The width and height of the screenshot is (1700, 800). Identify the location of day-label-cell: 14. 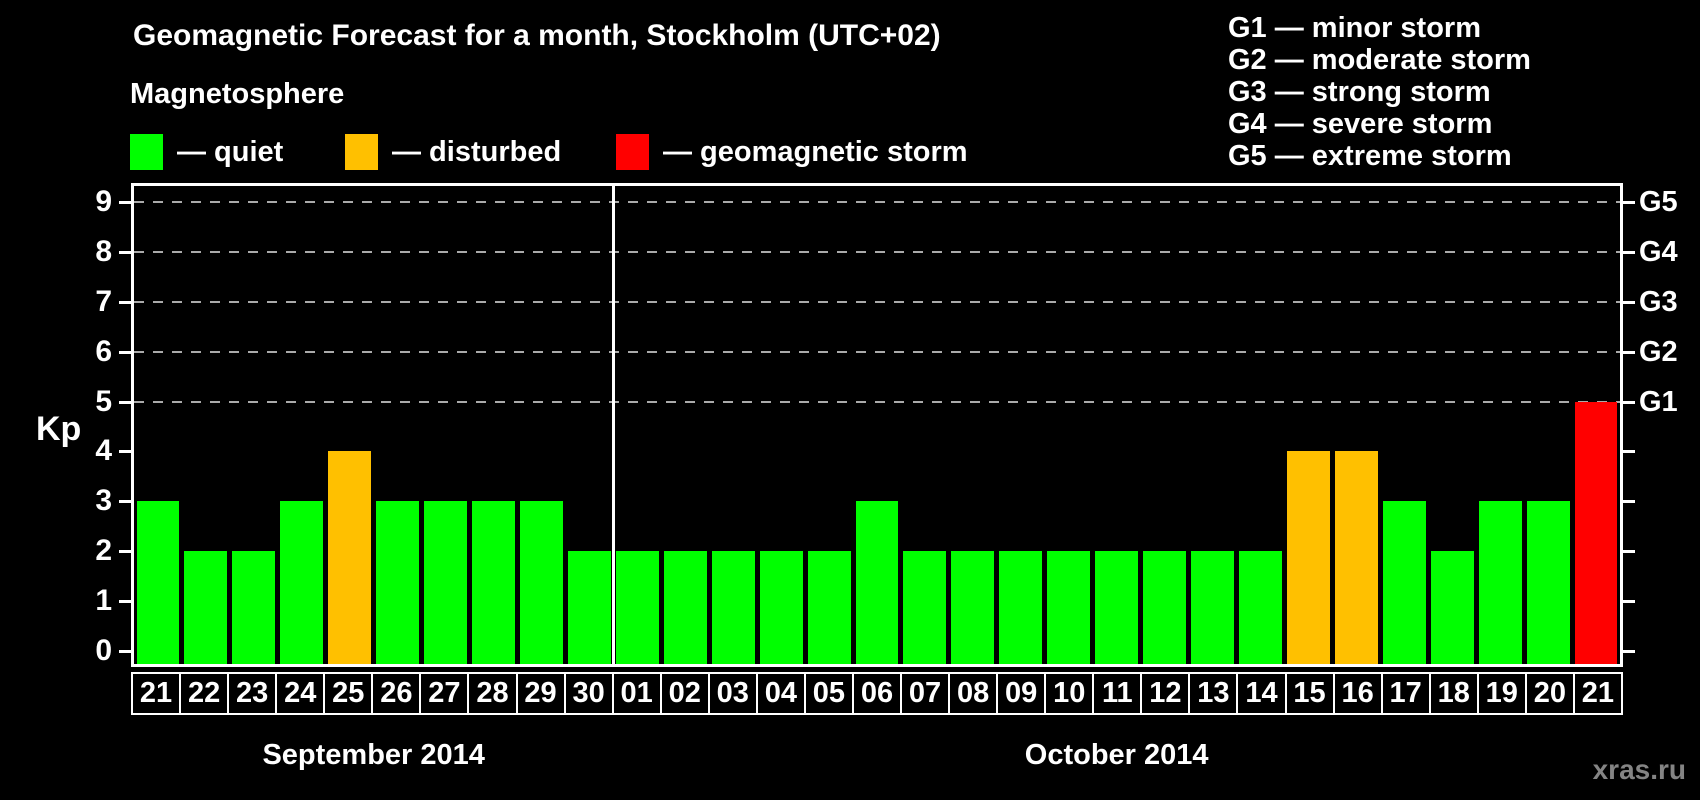
(1261, 693).